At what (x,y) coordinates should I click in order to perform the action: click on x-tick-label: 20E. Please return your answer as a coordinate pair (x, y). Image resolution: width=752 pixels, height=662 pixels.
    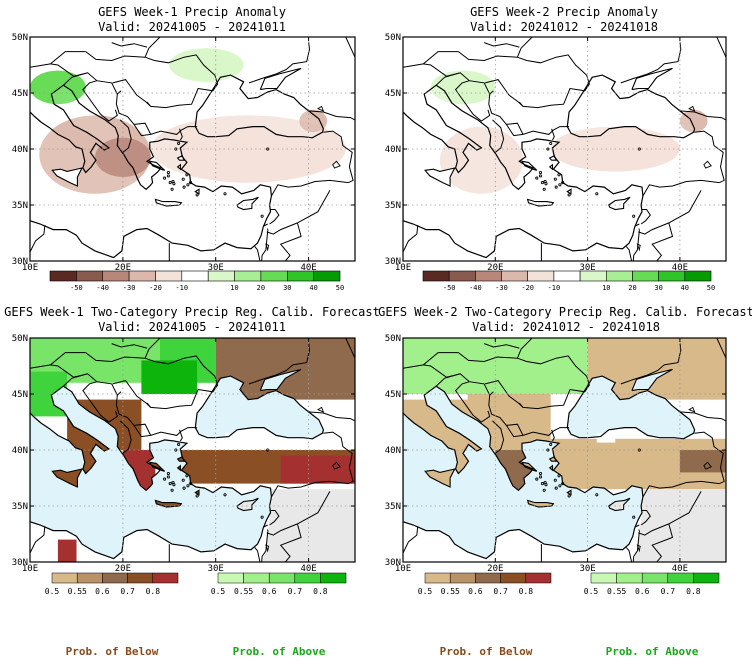
    Looking at the image, I should click on (123, 569).